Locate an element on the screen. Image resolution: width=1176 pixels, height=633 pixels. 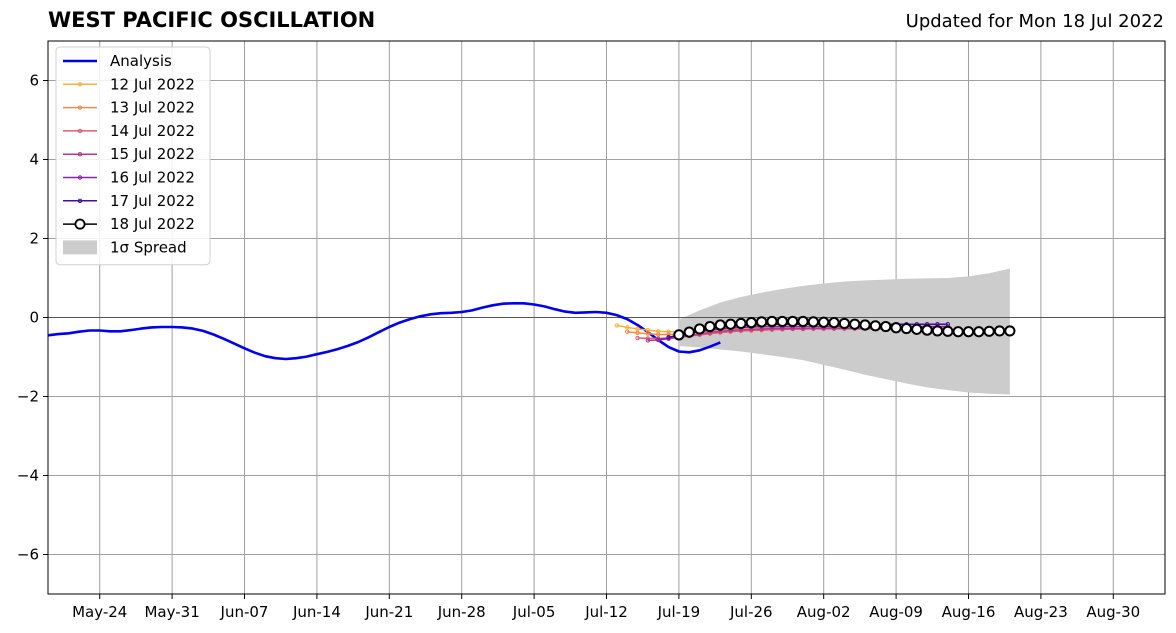
legend-item: 12 Jul 2022 is located at coordinates (129, 84).